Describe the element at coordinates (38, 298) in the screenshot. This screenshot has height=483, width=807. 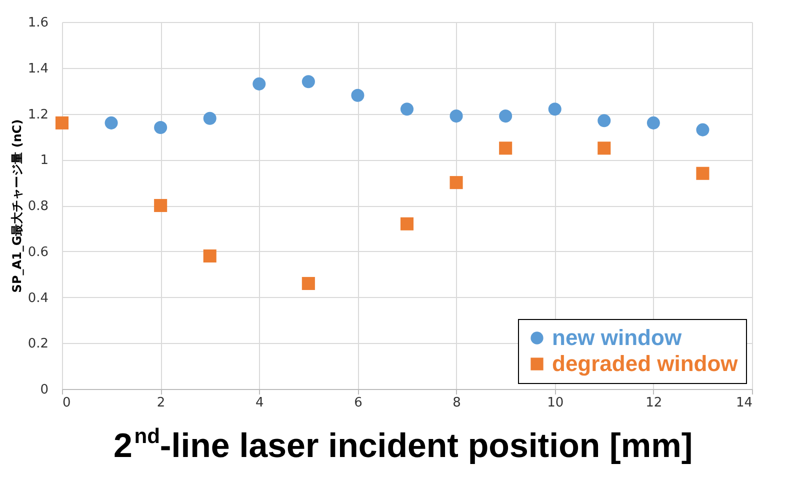
I see `y-tick-label: 0.4` at that location.